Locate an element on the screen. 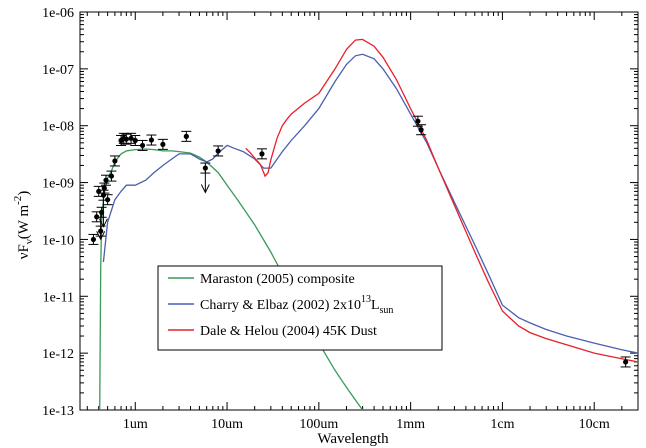 The height and width of the screenshot is (448, 646). svg-text: νFν(W m-2) is located at coordinates (23, 225).